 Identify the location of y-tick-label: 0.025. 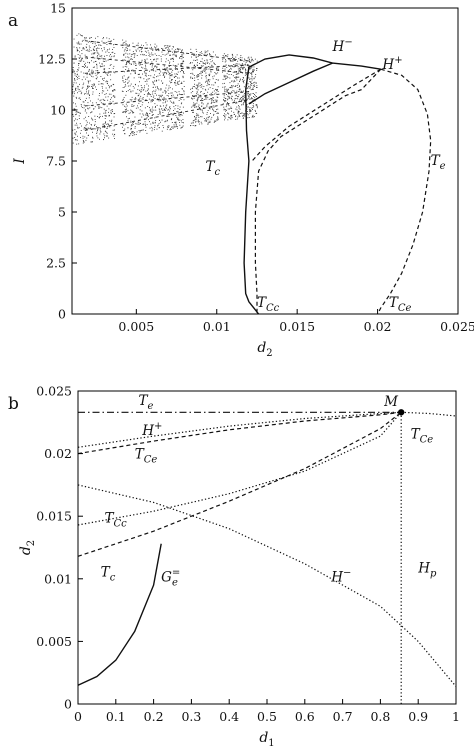
(54, 391).